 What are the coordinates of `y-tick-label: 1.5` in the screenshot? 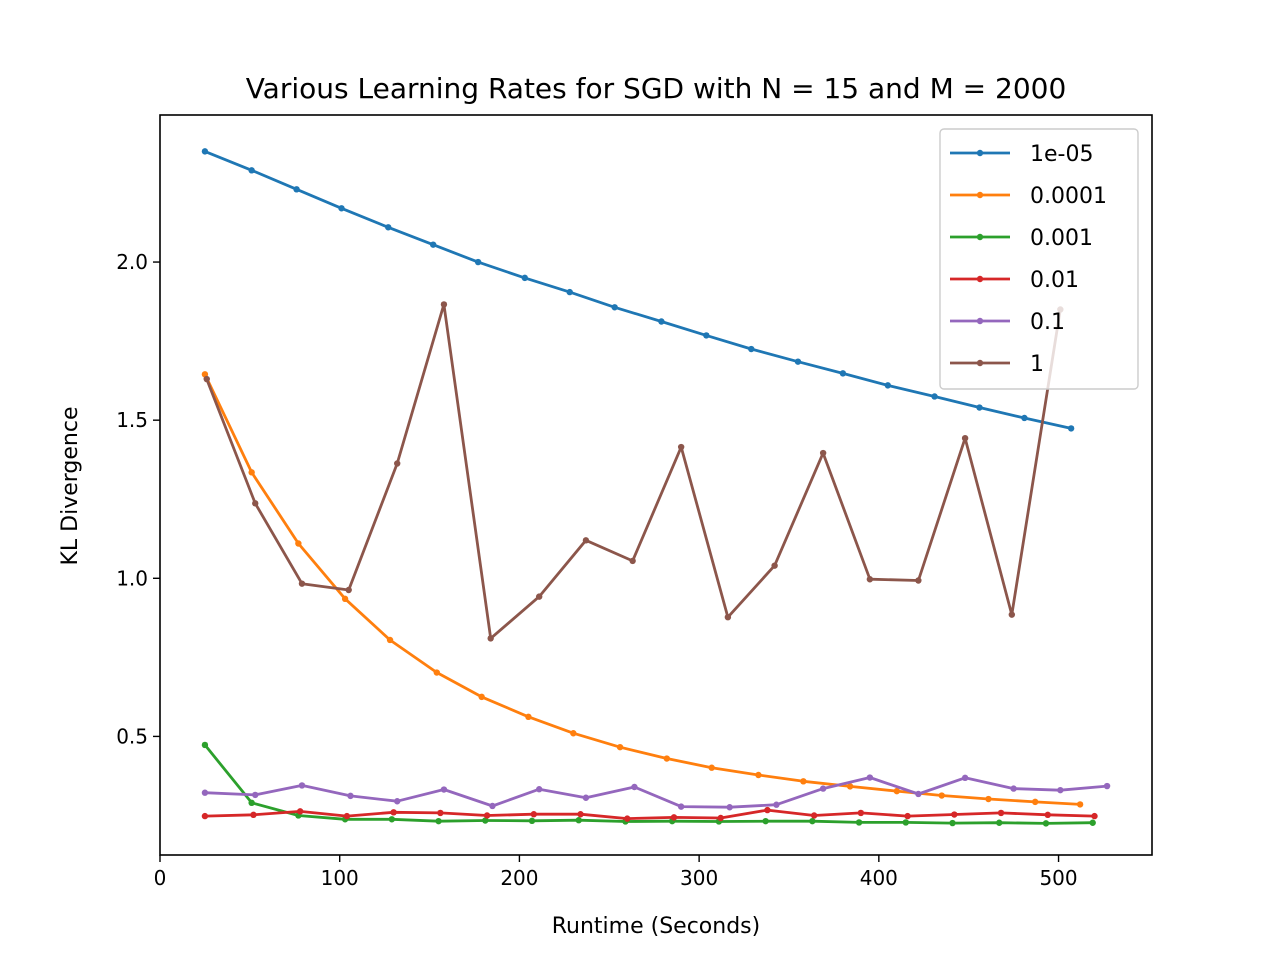 It's located at (132, 420).